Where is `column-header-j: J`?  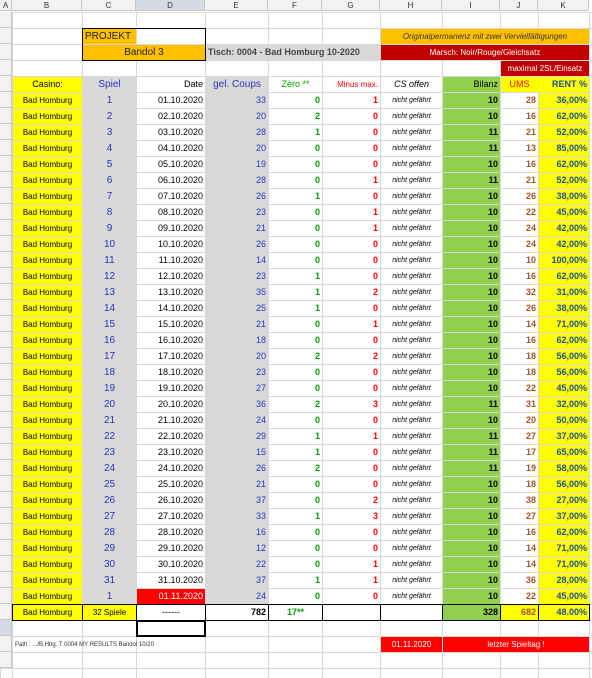
column-header-j: J is located at coordinates (519, 5).